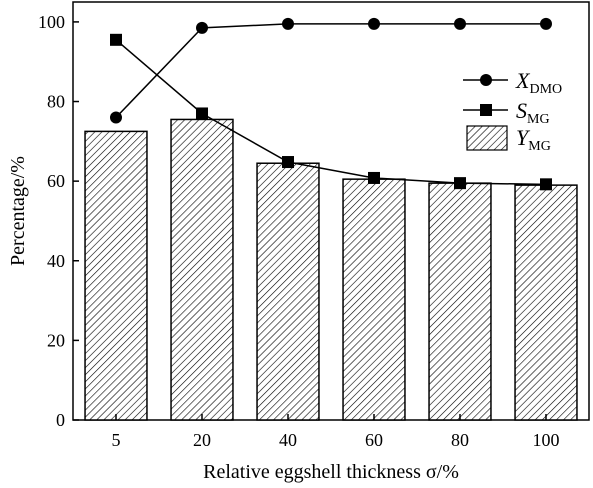 Image resolution: width=593 pixels, height=488 pixels. Describe the element at coordinates (116, 440) in the screenshot. I see `x-tick-label: 5` at that location.